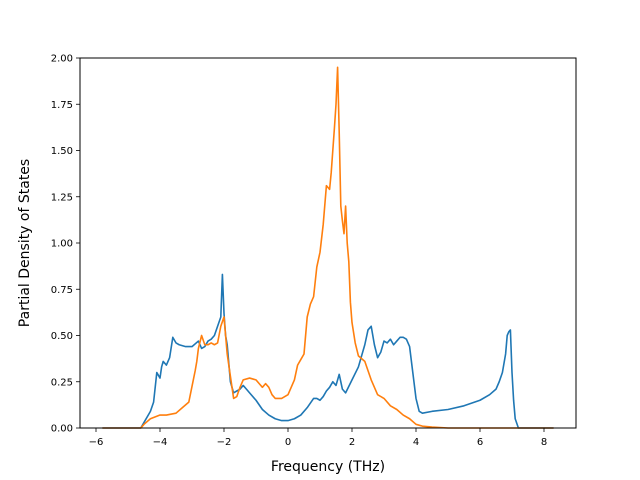  Describe the element at coordinates (62, 382) in the screenshot. I see `y-tick-label: 0.25` at that location.